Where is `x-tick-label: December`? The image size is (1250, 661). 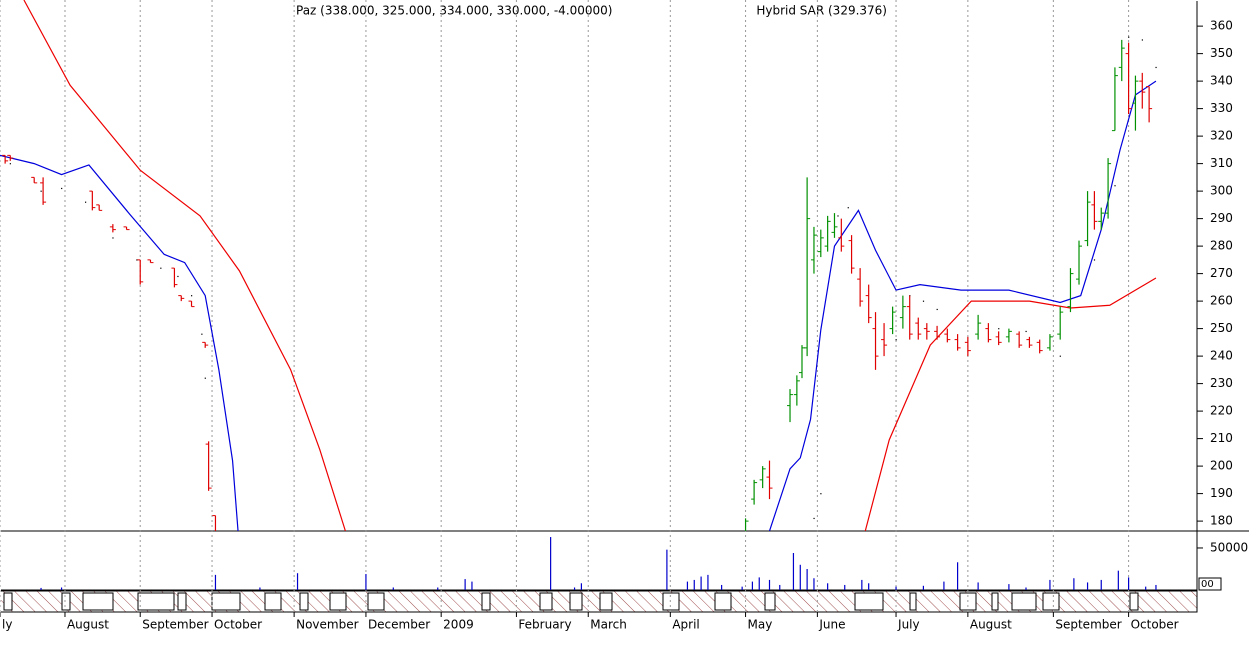 x-tick-label: December is located at coordinates (399, 625).